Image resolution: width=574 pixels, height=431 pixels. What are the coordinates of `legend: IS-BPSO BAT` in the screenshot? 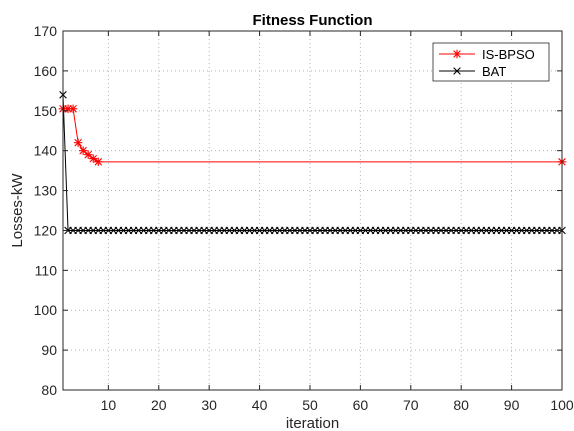 It's located at (491, 62).